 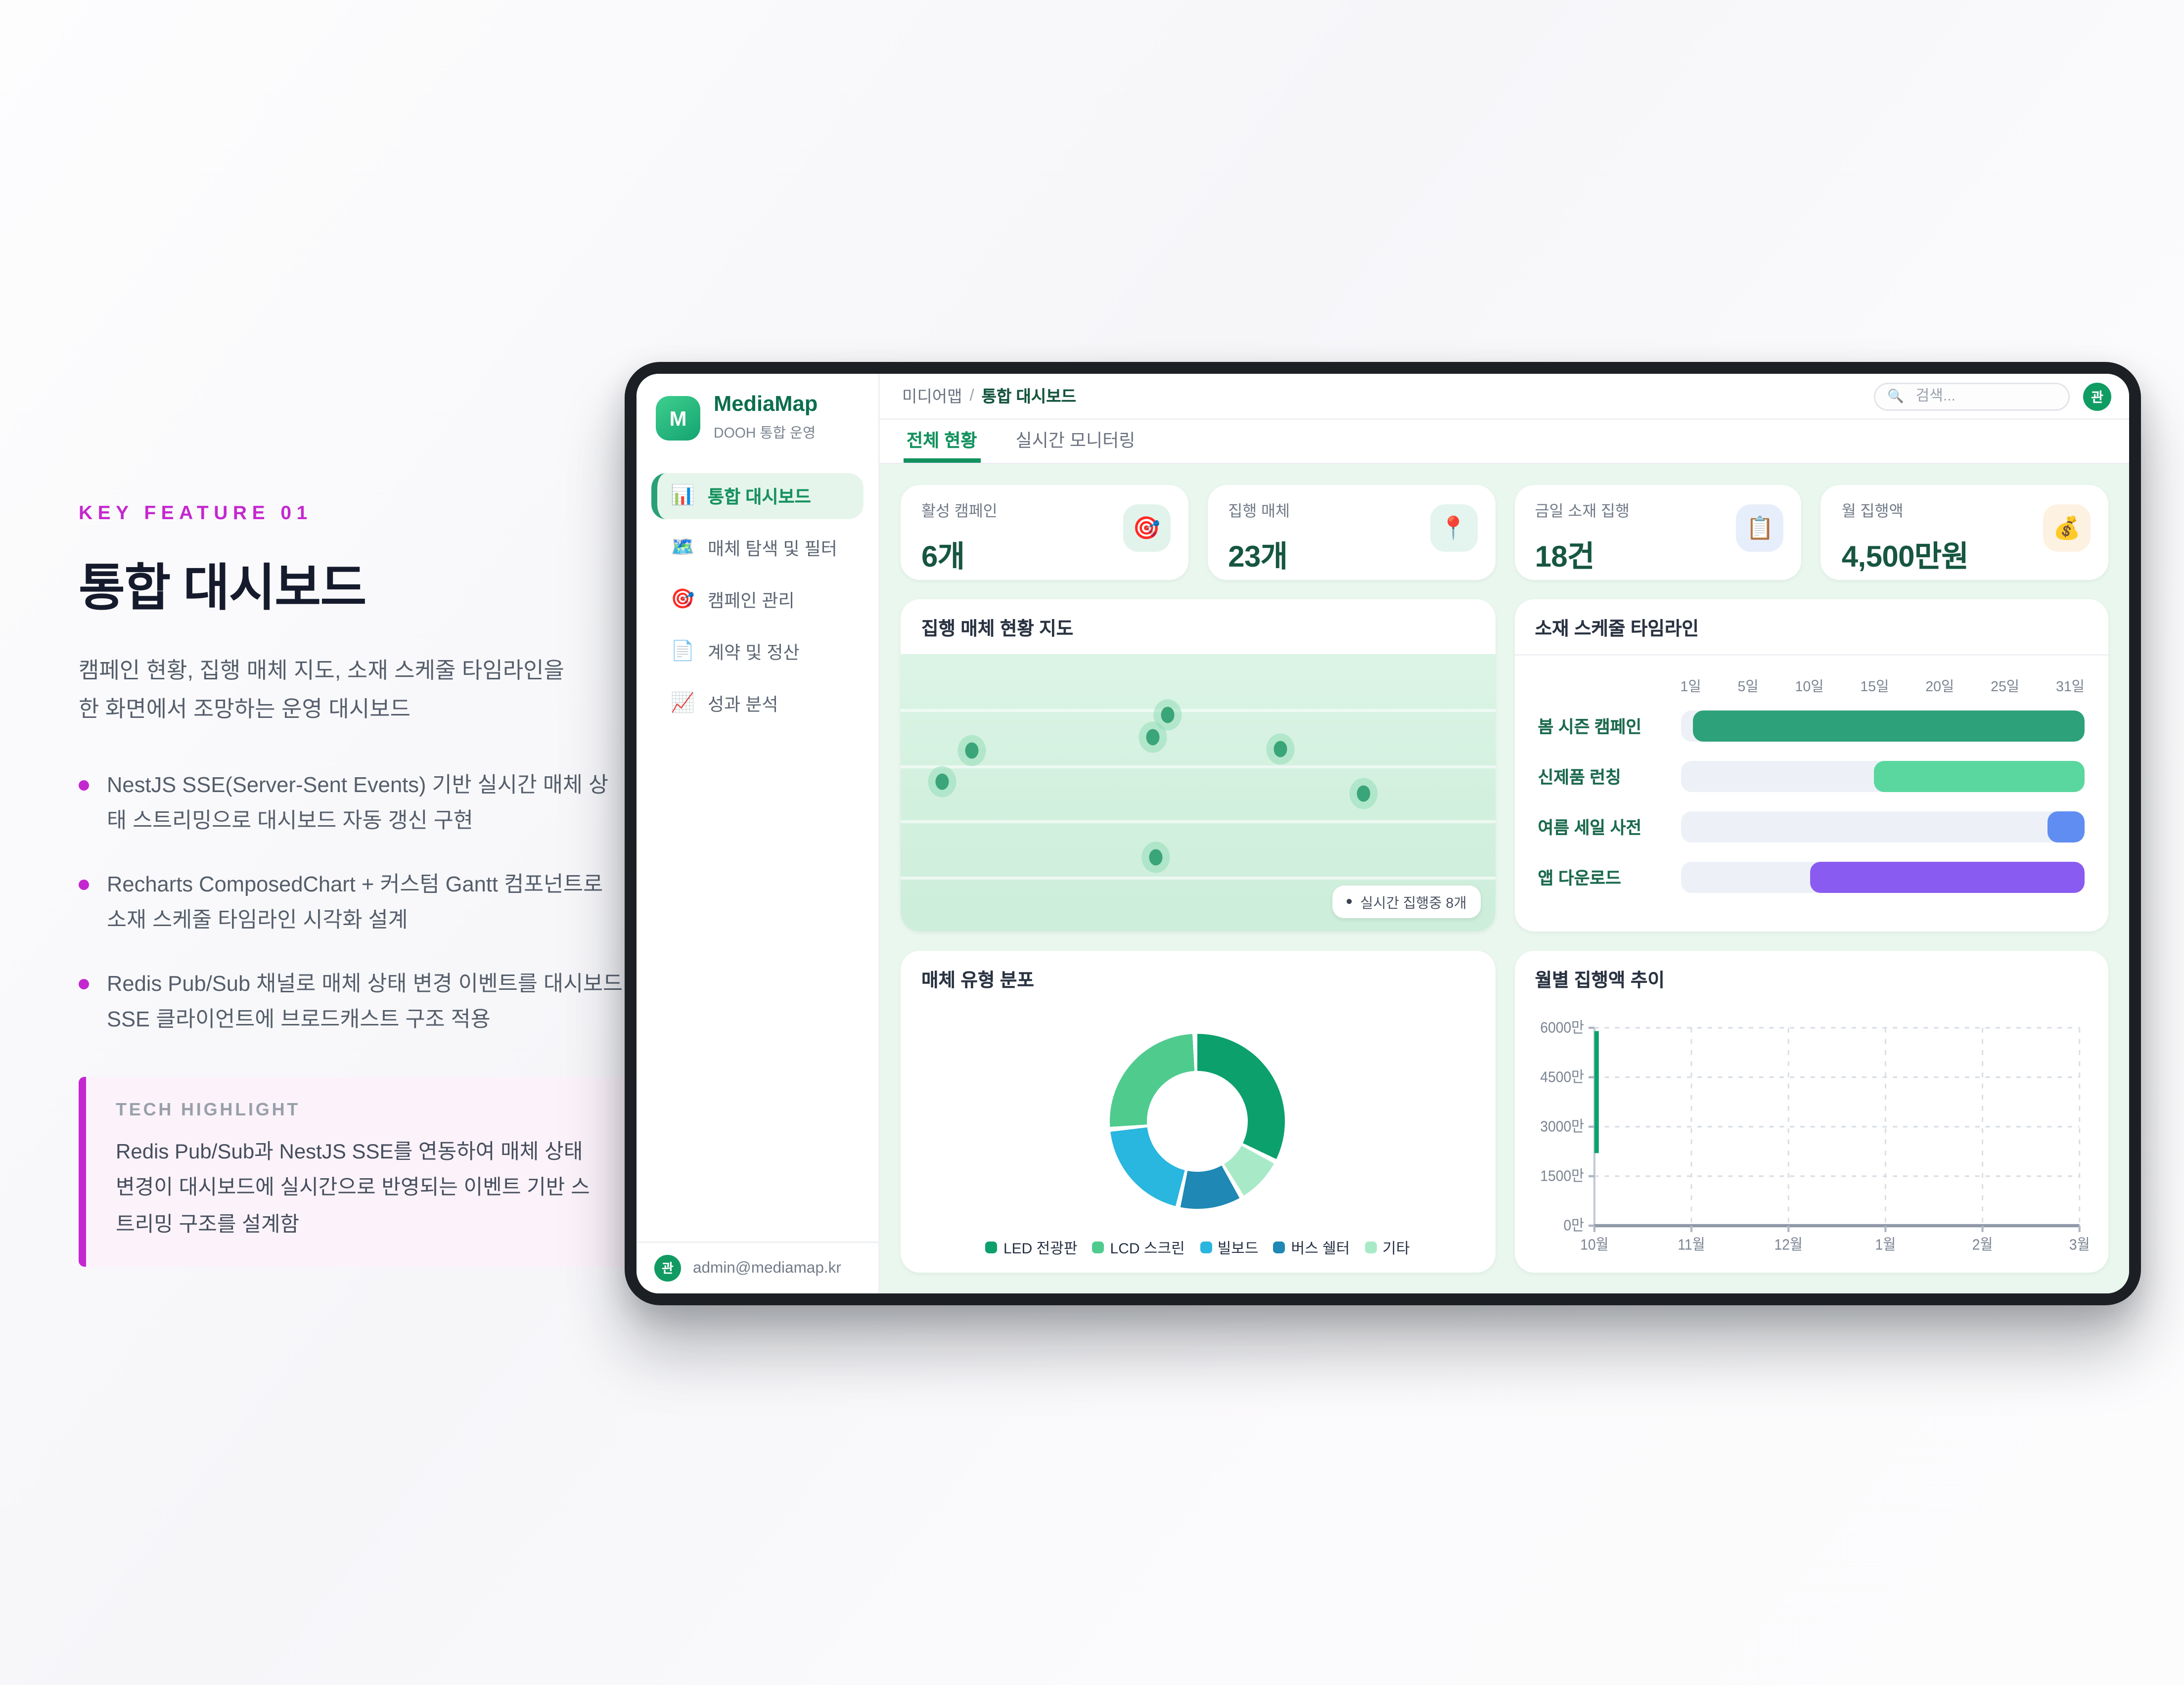 What do you see at coordinates (765, 433) in the screenshot?
I see `brand-tagline: DOOH 통합 운영` at bounding box center [765, 433].